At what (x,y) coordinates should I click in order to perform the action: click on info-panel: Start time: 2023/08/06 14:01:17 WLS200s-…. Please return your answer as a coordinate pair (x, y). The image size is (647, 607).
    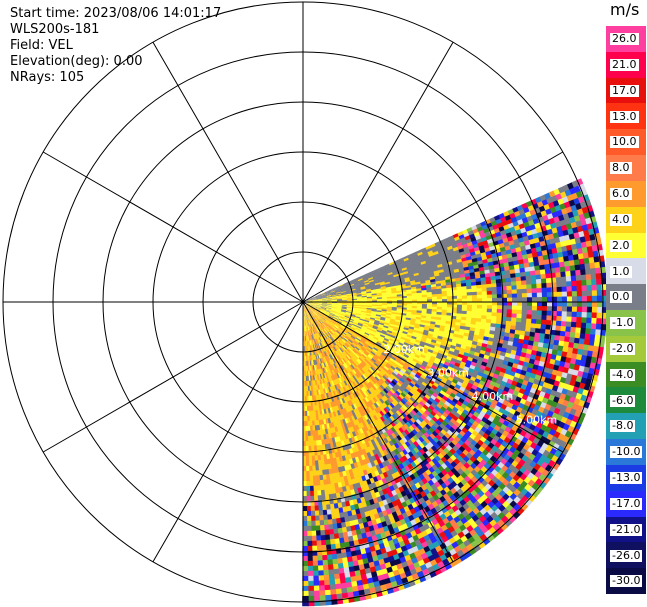
    Looking at the image, I should click on (115, 46).